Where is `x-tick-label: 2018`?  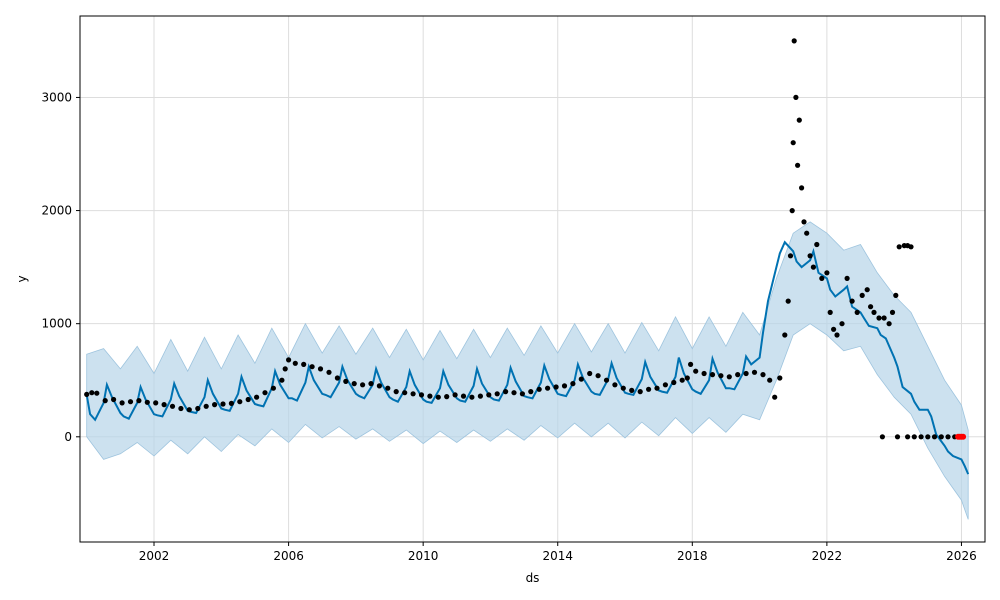
x-tick-label: 2018 is located at coordinates (692, 556).